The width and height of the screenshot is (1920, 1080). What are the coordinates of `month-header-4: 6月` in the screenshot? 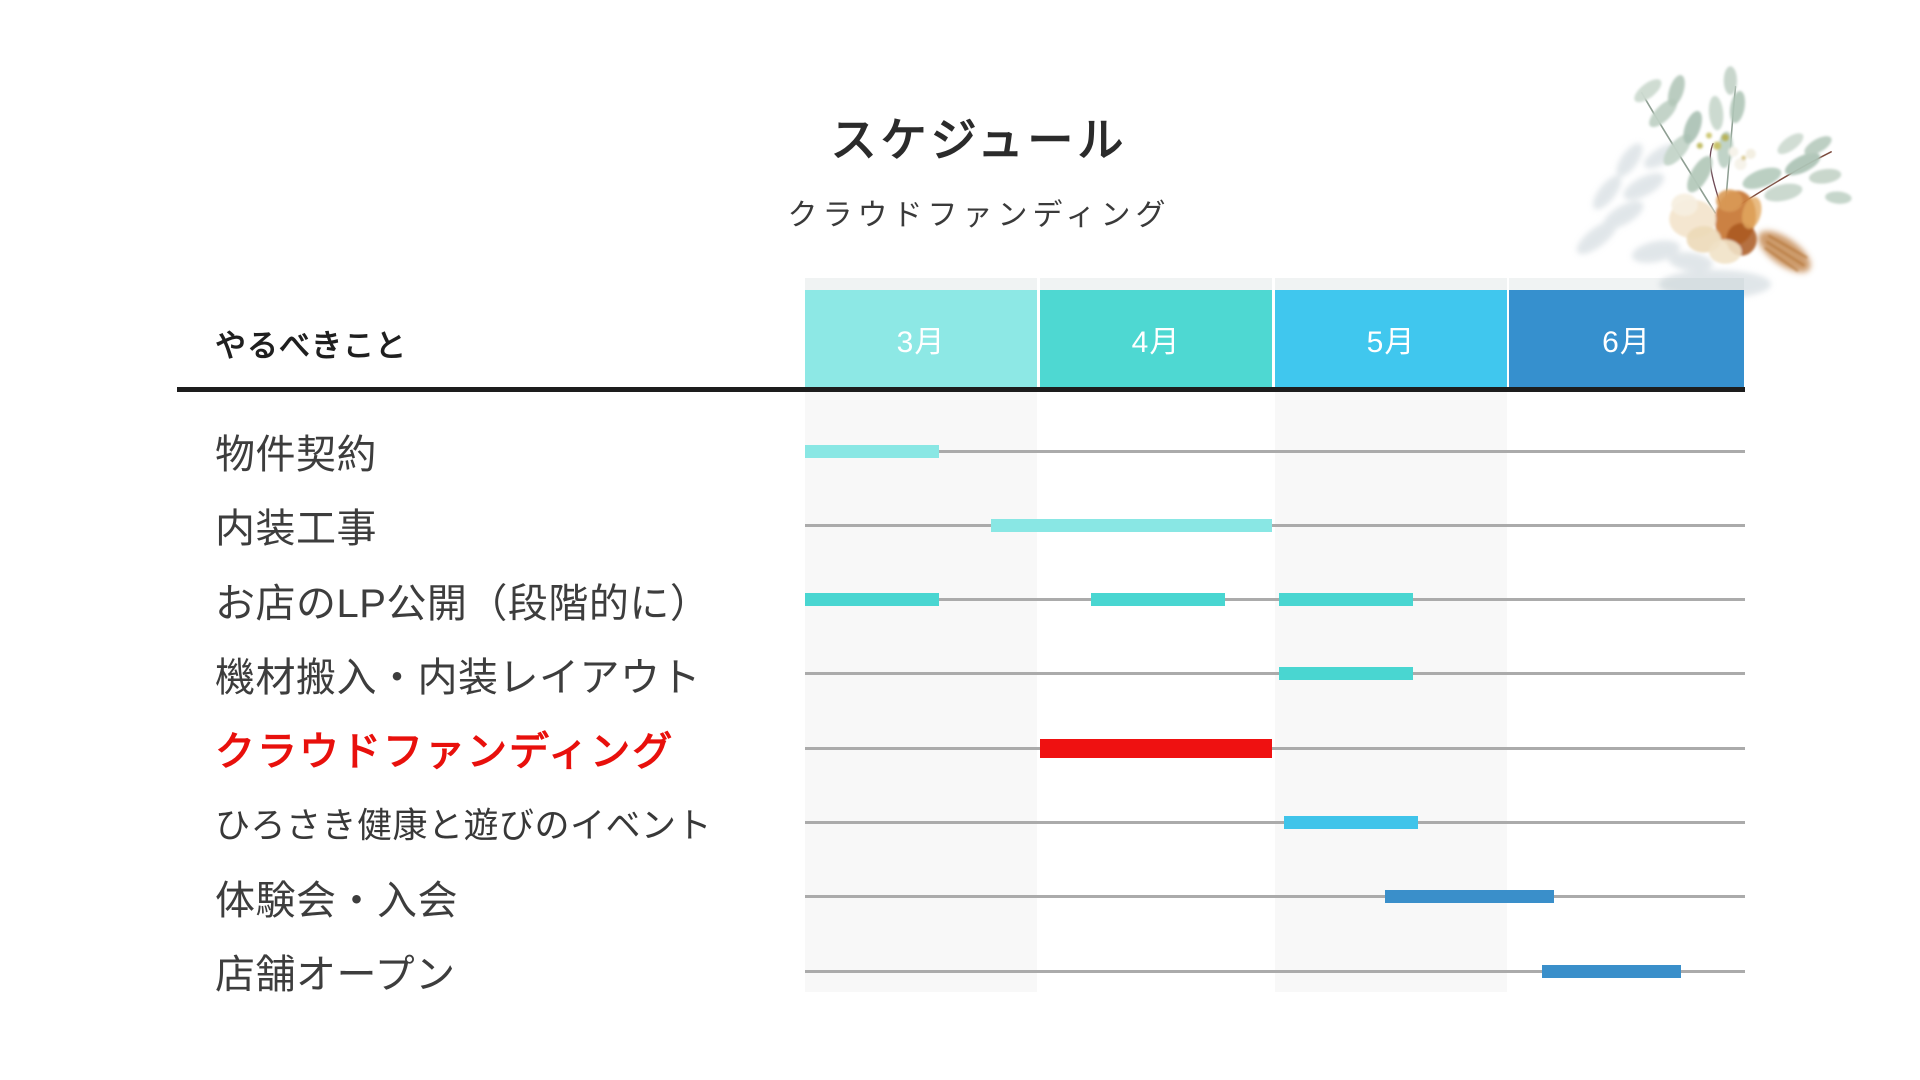 It's located at (1626, 338).